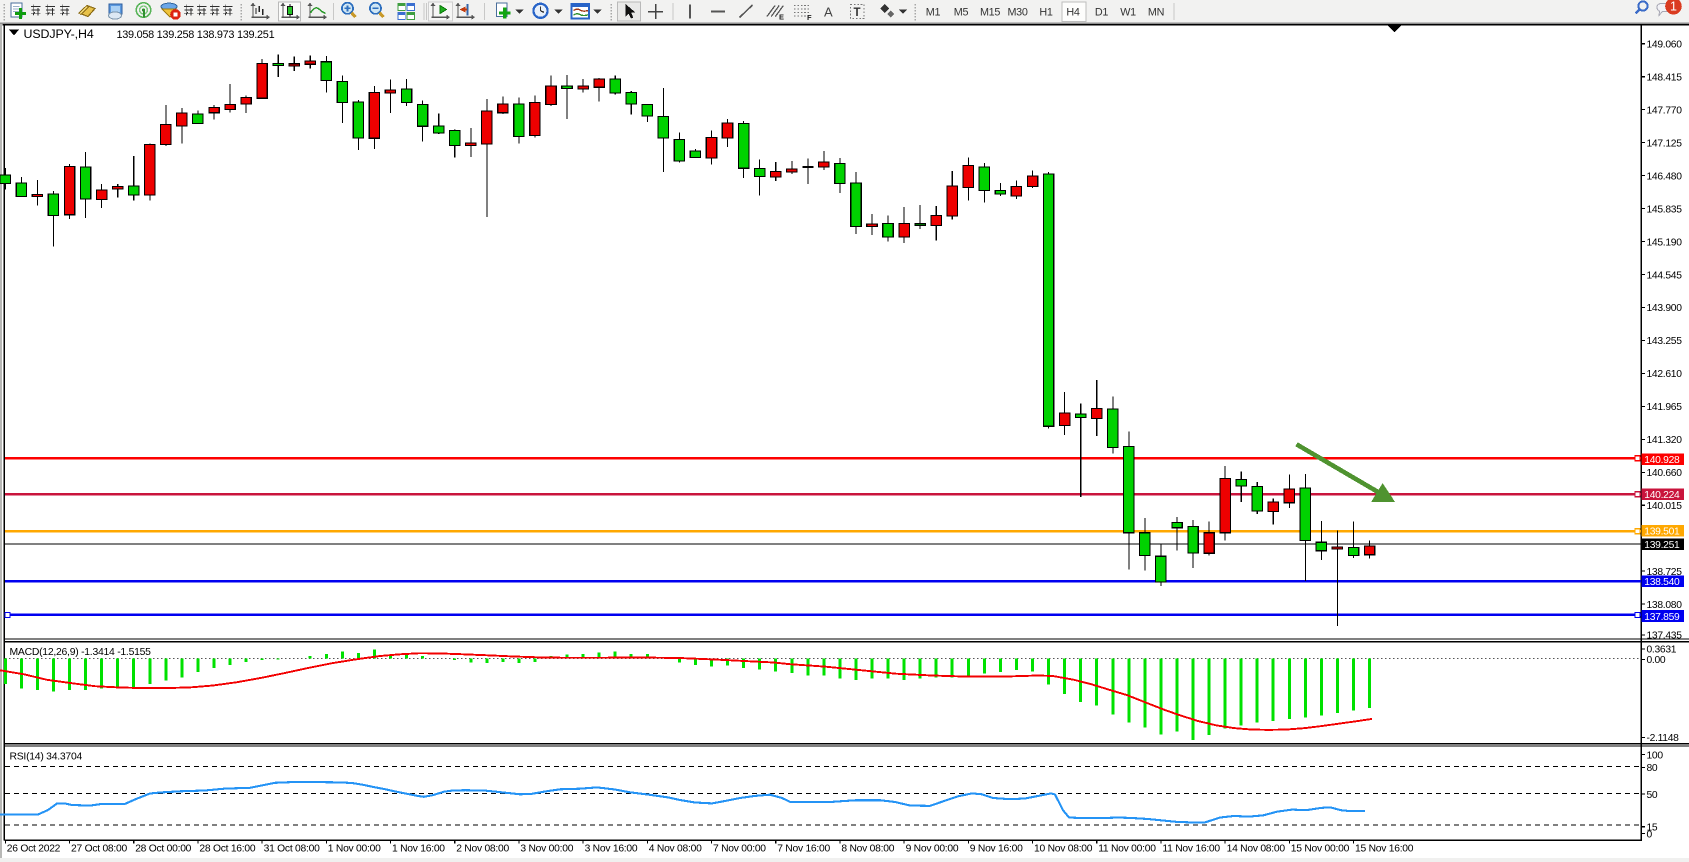 The height and width of the screenshot is (862, 1689). What do you see at coordinates (1662, 650) in the screenshot?
I see `svg-text: 0.3631` at bounding box center [1662, 650].